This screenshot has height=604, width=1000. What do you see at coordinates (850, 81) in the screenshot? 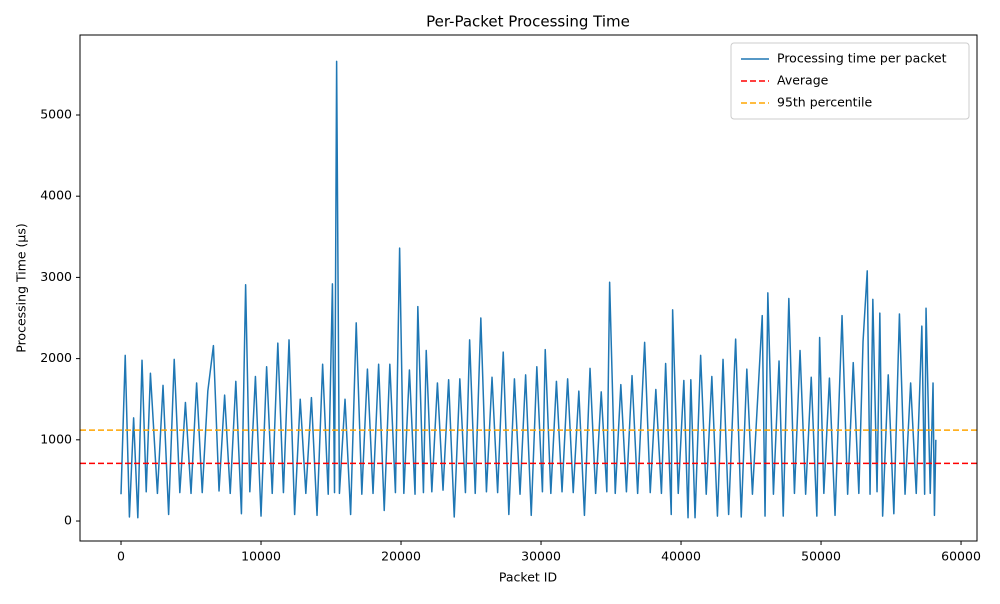
I see `legend-box` at bounding box center [850, 81].